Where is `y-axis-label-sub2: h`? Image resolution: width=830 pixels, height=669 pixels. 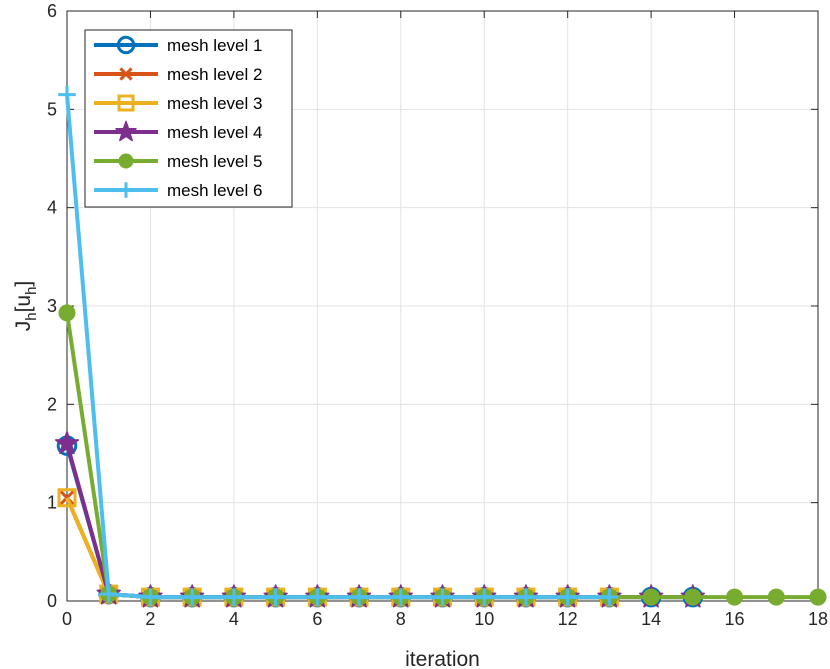
y-axis-label-sub2: h is located at coordinates (31, 291).